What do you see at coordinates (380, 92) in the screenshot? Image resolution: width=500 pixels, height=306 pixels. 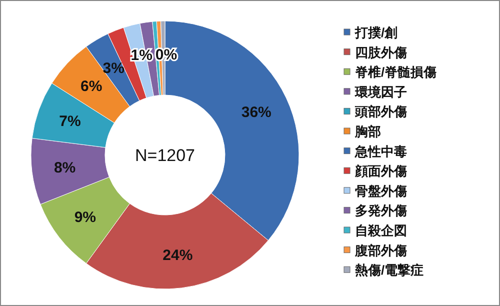 I see `legend-label: 環境因子` at bounding box center [380, 92].